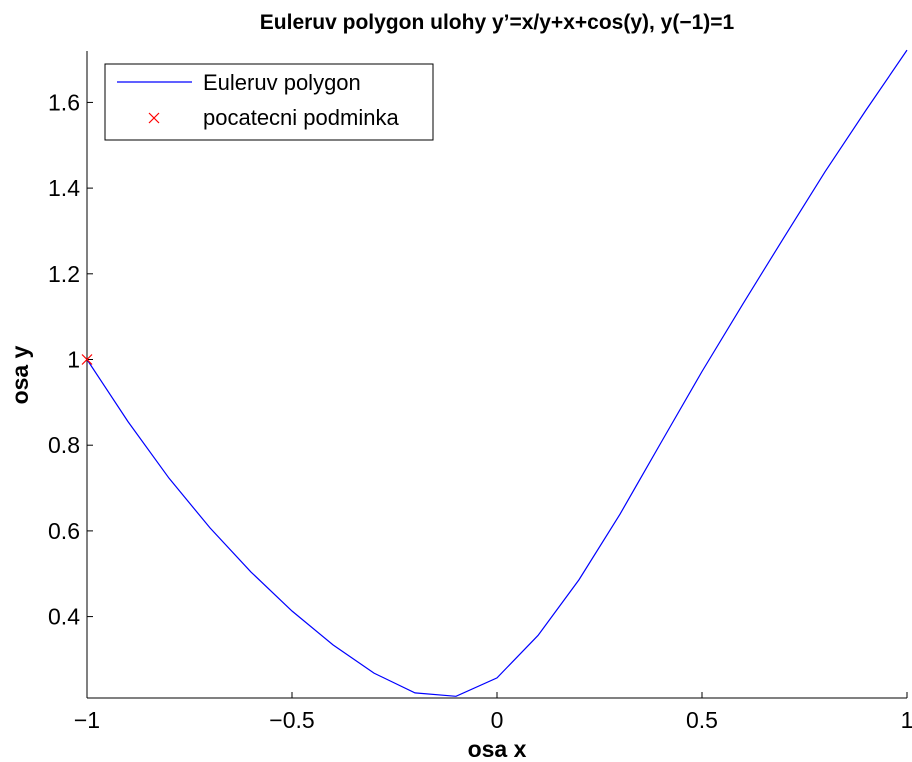  I want to click on legend-label-euleruv-polygon: Euleruv polygon, so click(282, 82).